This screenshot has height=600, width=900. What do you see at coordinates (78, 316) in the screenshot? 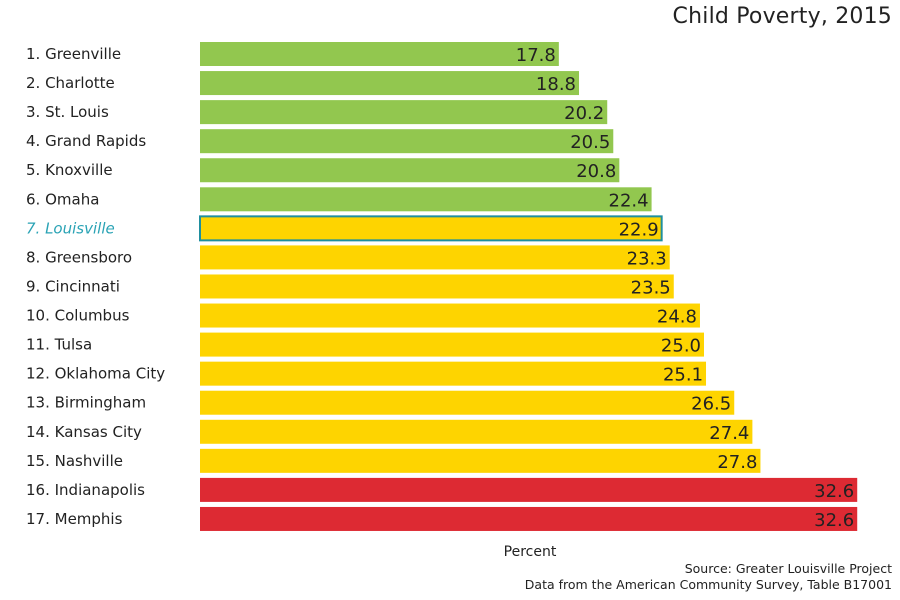
I see `category-label: 10. Columbus` at bounding box center [78, 316].